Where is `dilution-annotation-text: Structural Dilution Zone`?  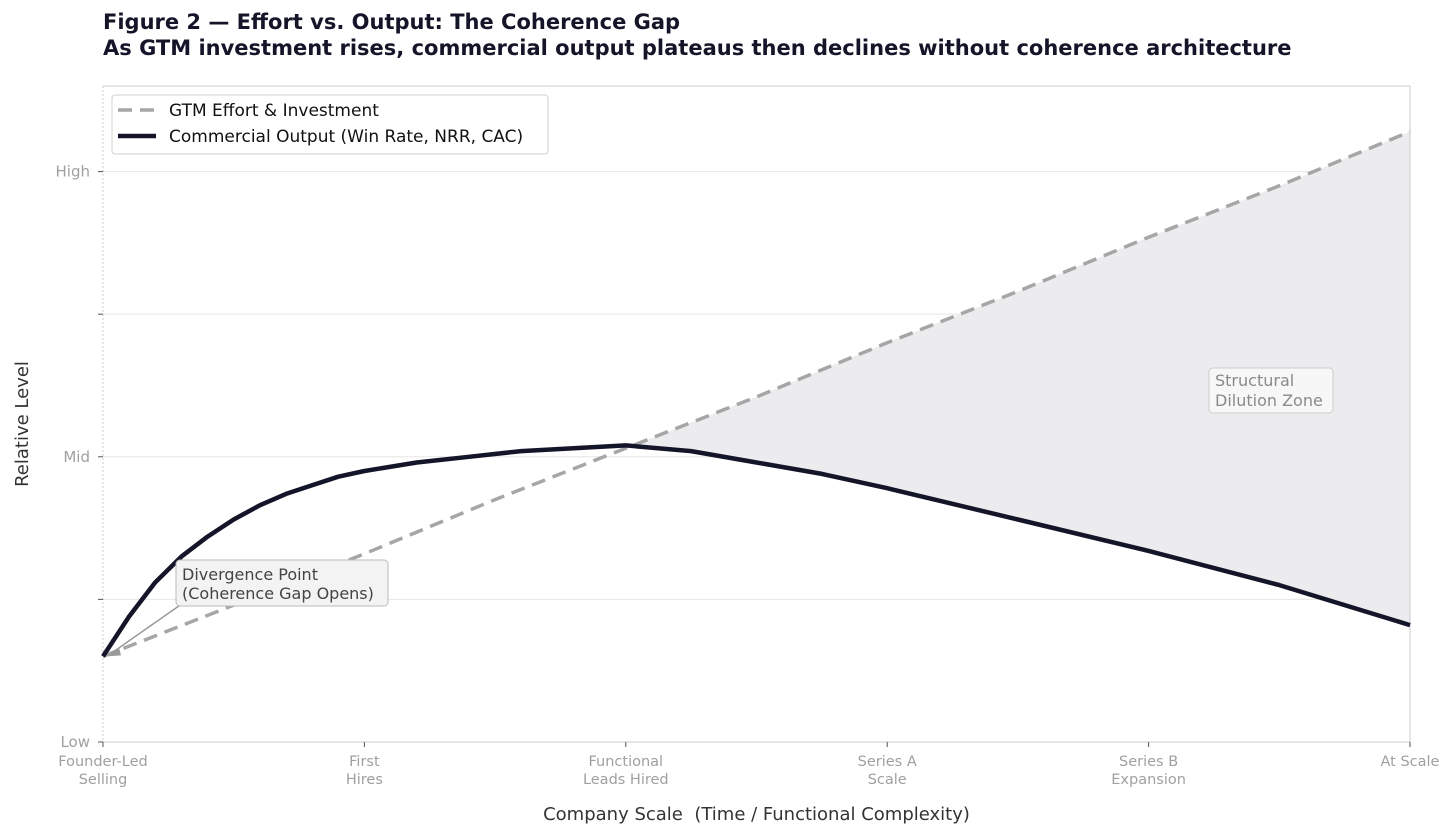 dilution-annotation-text: Structural Dilution Zone is located at coordinates (1269, 390).